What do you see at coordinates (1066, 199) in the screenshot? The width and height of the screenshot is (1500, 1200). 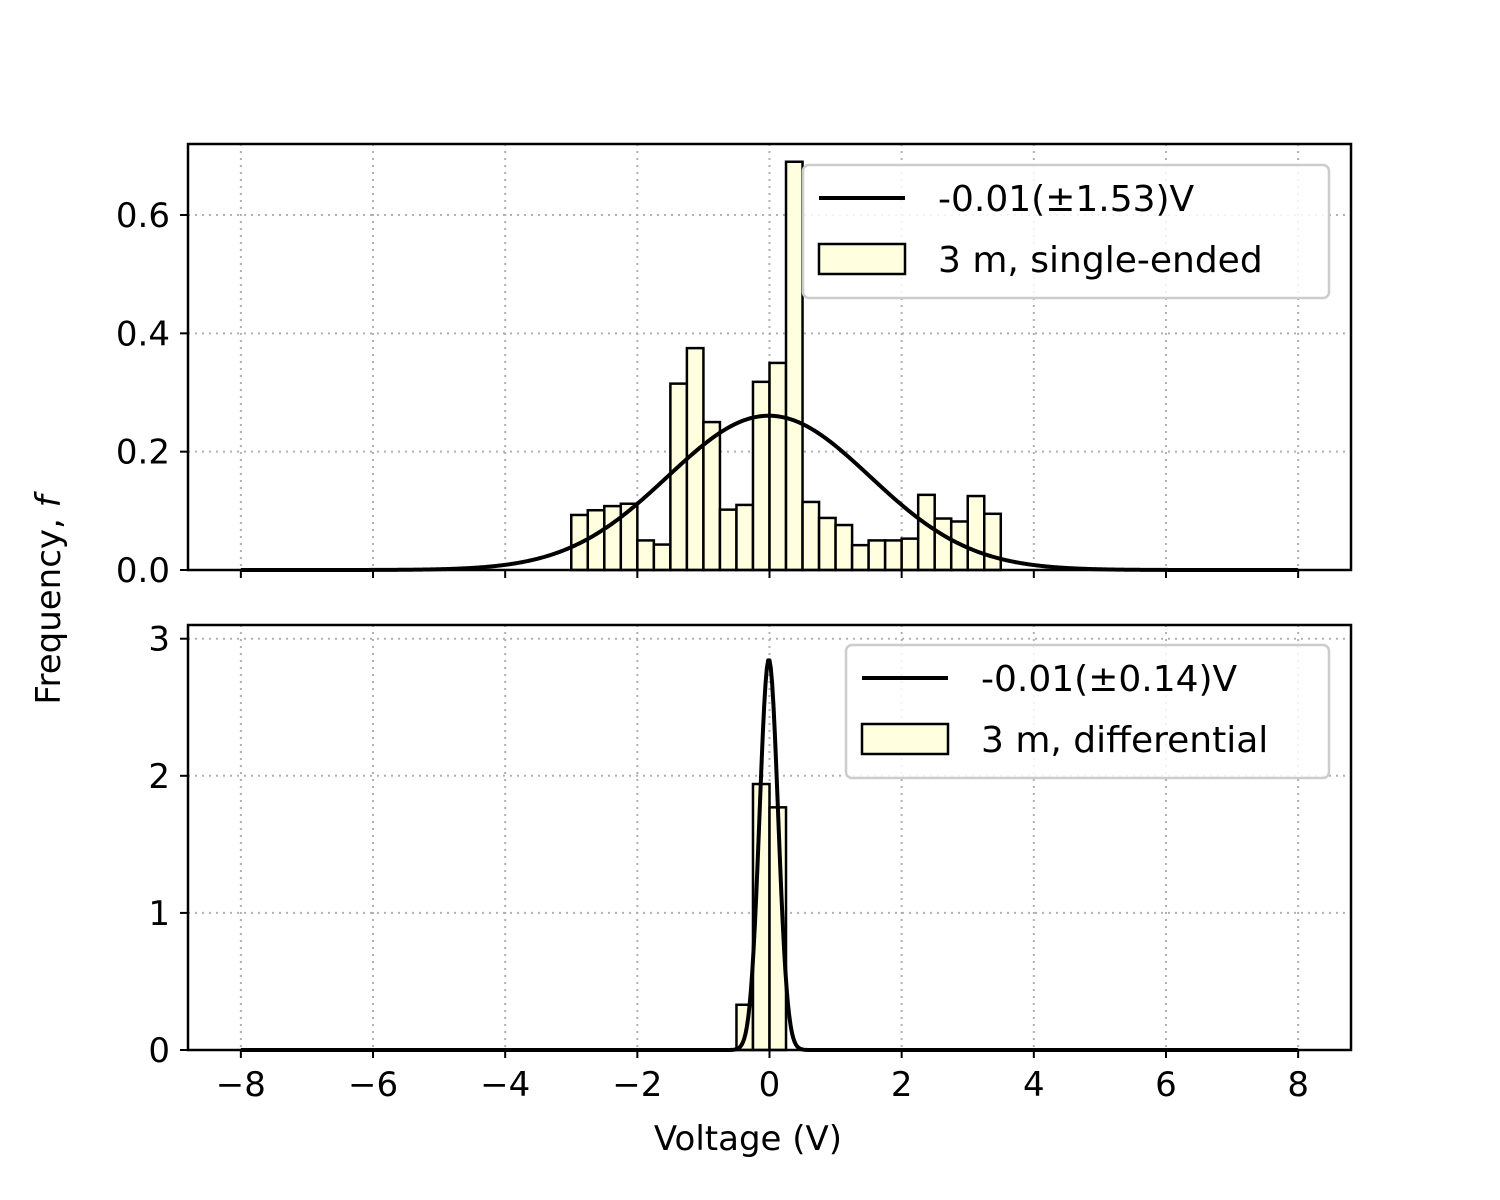 I see `legend-label-fit: -0.01(±1.53)V` at bounding box center [1066, 199].